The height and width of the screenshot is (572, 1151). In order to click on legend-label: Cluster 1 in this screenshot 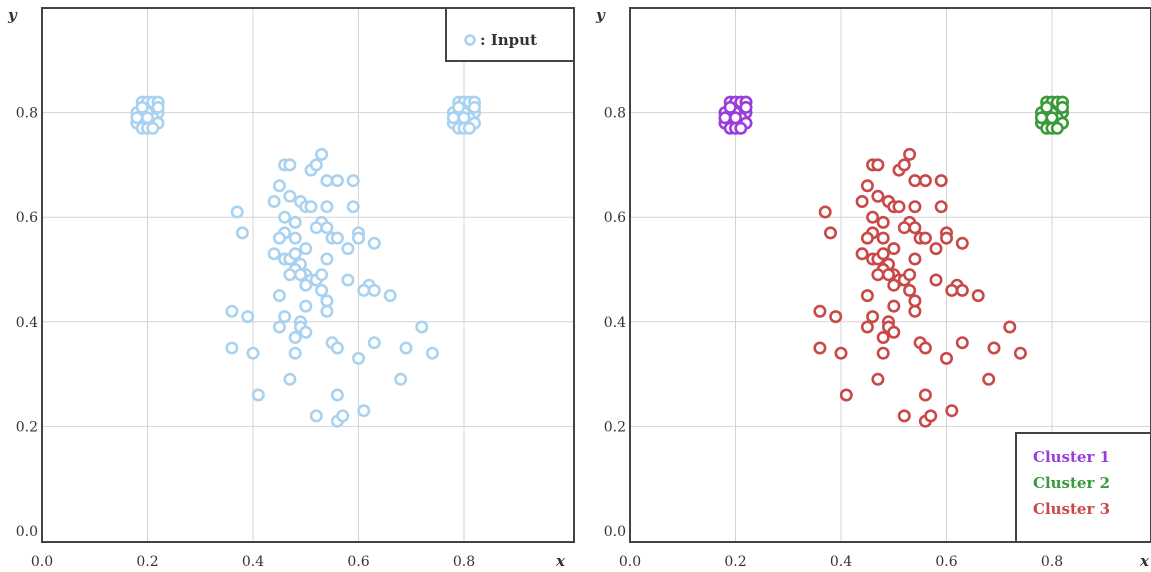, I will do `click(1071, 457)`.